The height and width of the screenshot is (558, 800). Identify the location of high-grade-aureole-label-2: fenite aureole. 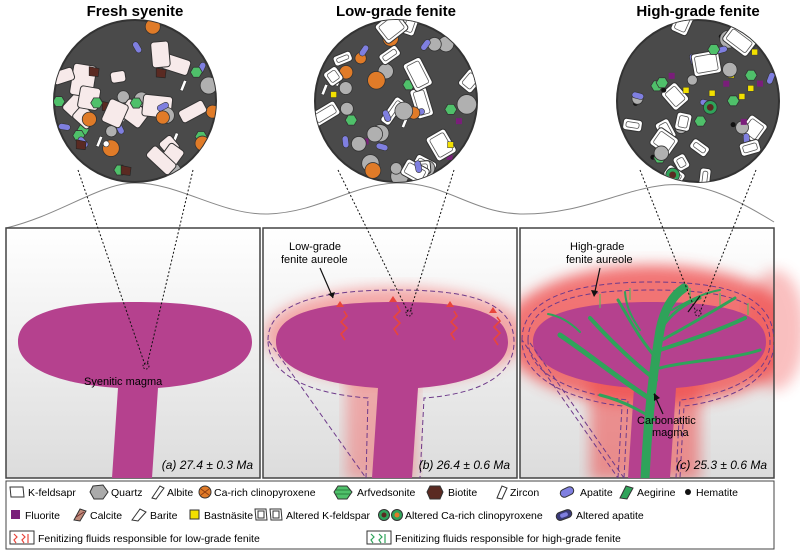
(599, 260).